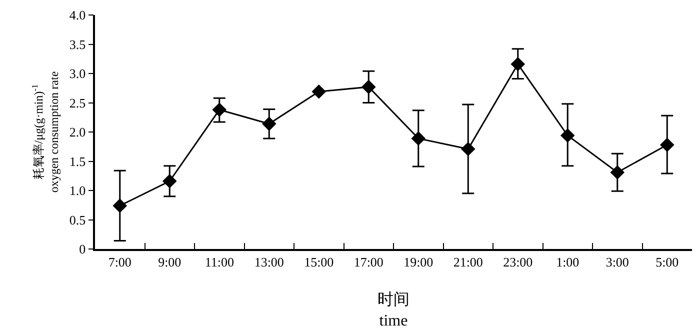 This screenshot has width=700, height=334. What do you see at coordinates (77, 15) in the screenshot?
I see `y-tick-label: 4.0` at bounding box center [77, 15].